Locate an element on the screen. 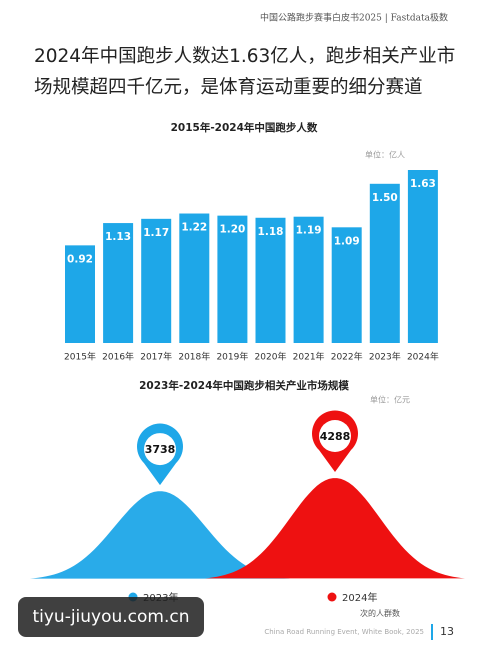  x-tick-label: 2018年 is located at coordinates (194, 357).